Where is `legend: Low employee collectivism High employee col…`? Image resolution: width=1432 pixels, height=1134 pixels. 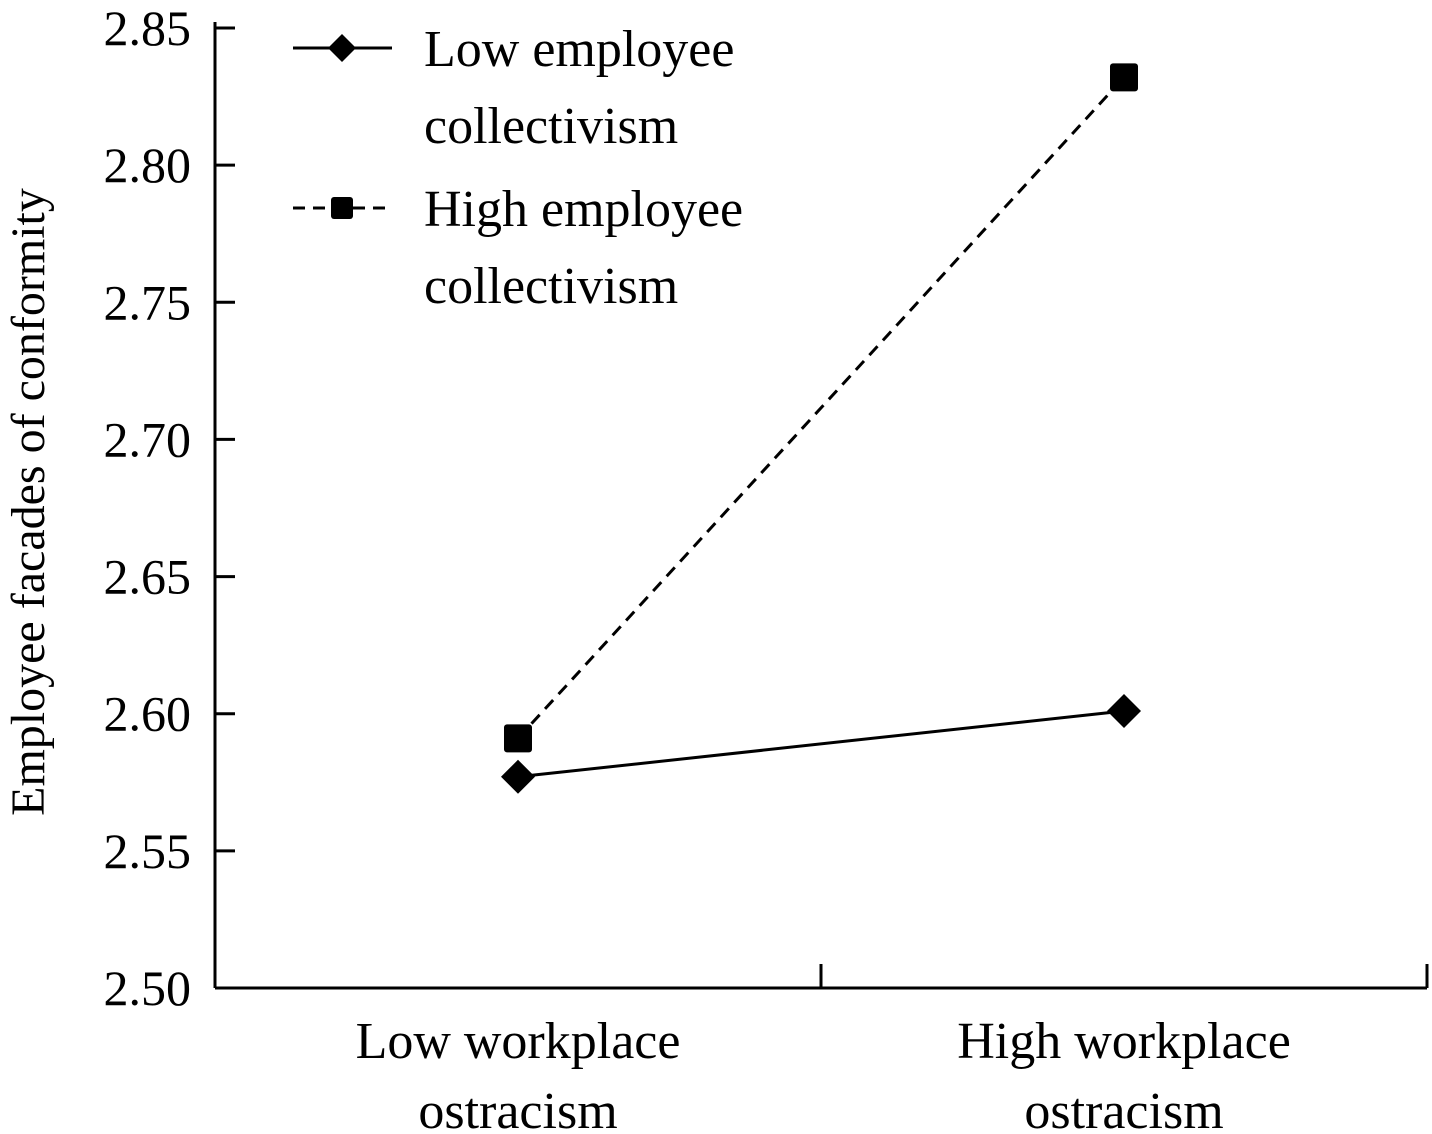 legend: Low employee collectivism High employee col… is located at coordinates (518, 168).